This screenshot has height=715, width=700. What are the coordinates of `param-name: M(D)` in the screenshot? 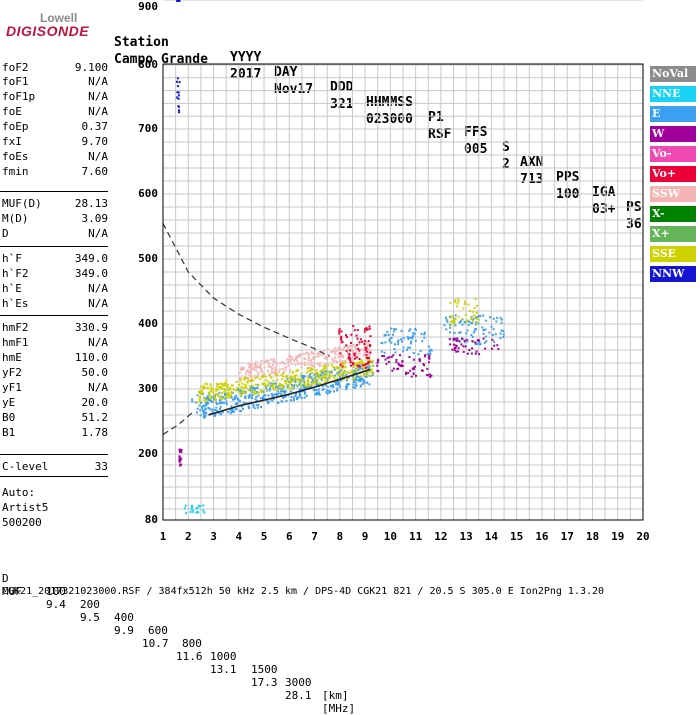 It's located at (15, 218).